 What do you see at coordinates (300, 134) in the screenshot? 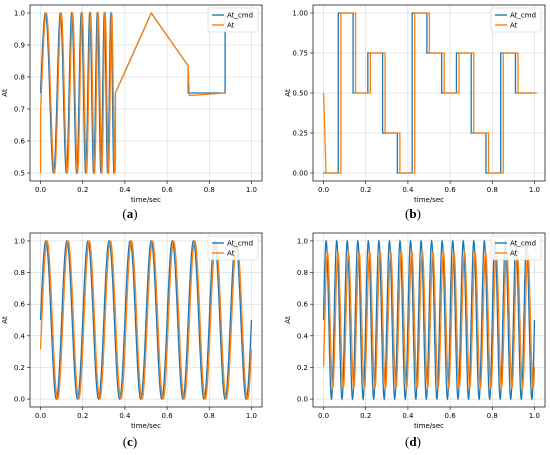
I see `y-tick-label: 0.25` at bounding box center [300, 134].